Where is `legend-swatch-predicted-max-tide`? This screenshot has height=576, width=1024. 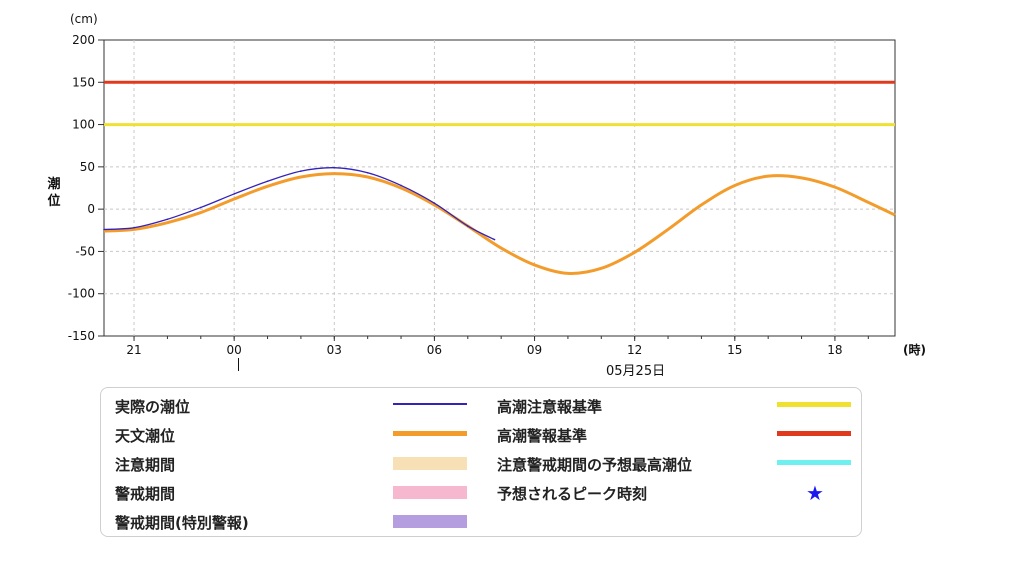
legend-swatch-predicted-max-tide is located at coordinates (814, 462).